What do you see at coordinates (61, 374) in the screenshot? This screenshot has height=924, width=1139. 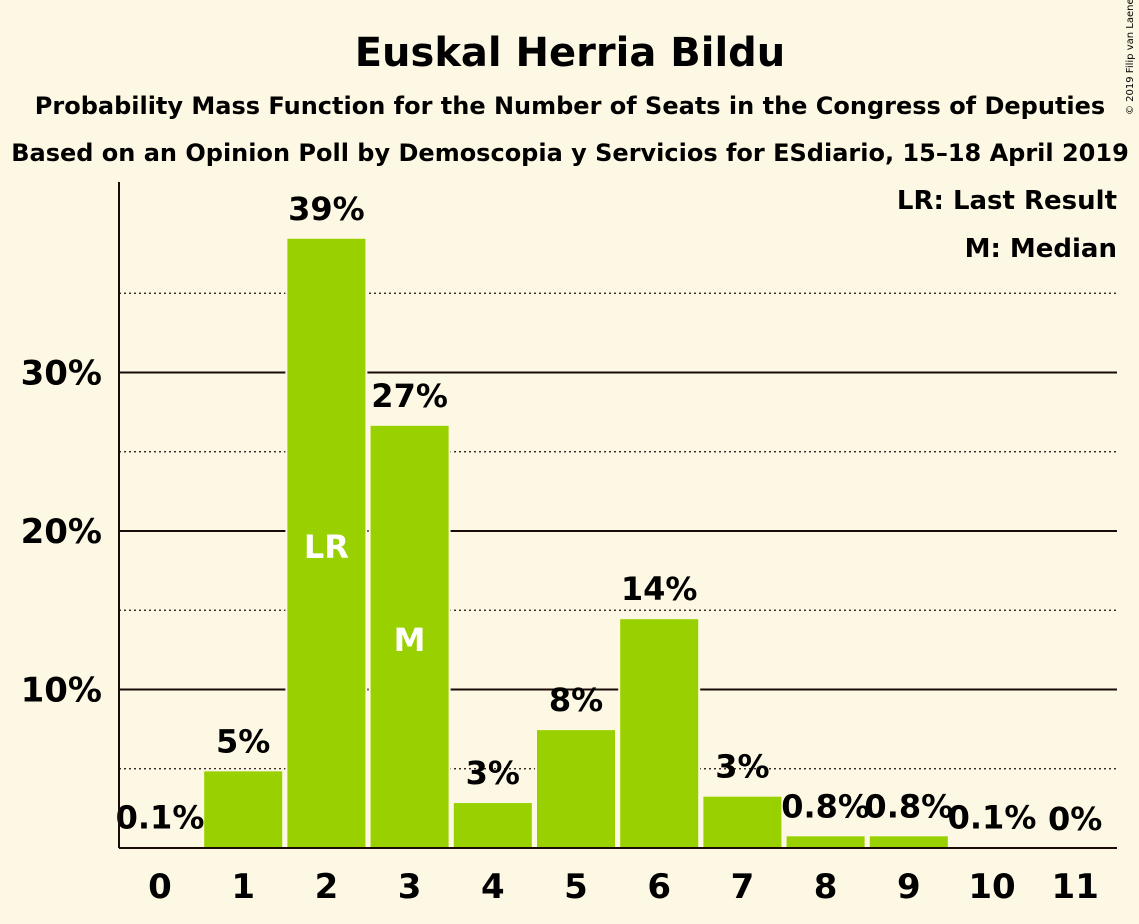 I see `y-tick-label: 30%` at bounding box center [61, 374].